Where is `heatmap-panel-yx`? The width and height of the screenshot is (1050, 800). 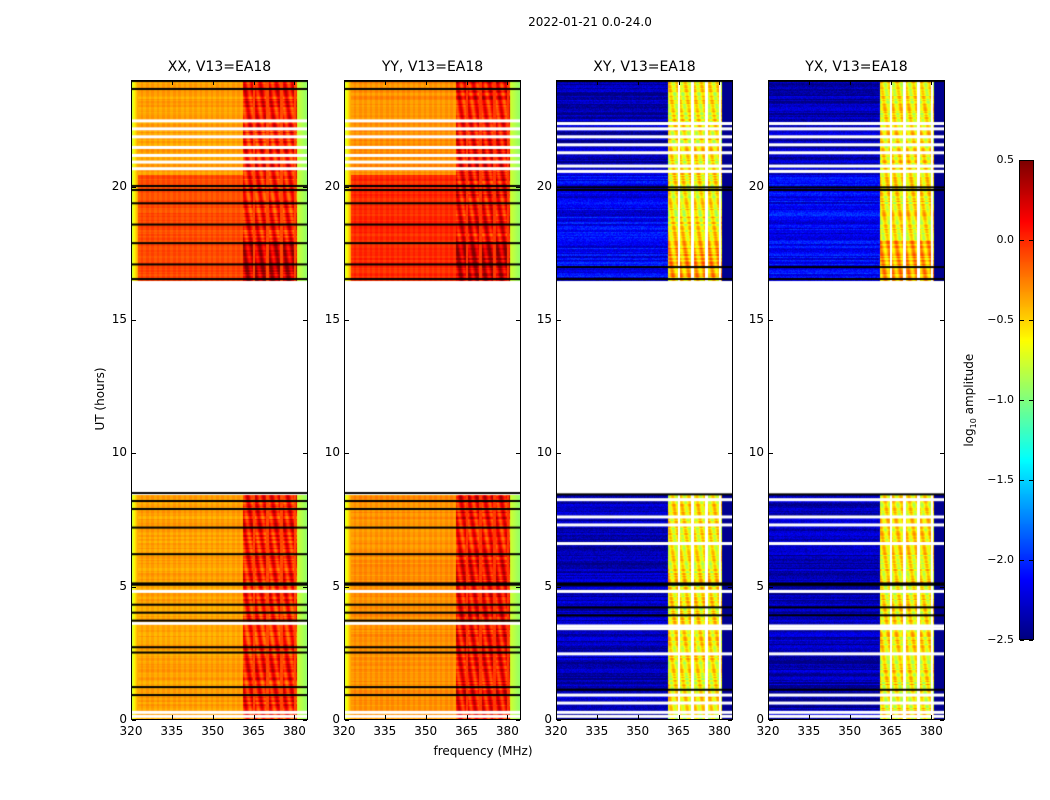 heatmap-panel-yx is located at coordinates (856, 400).